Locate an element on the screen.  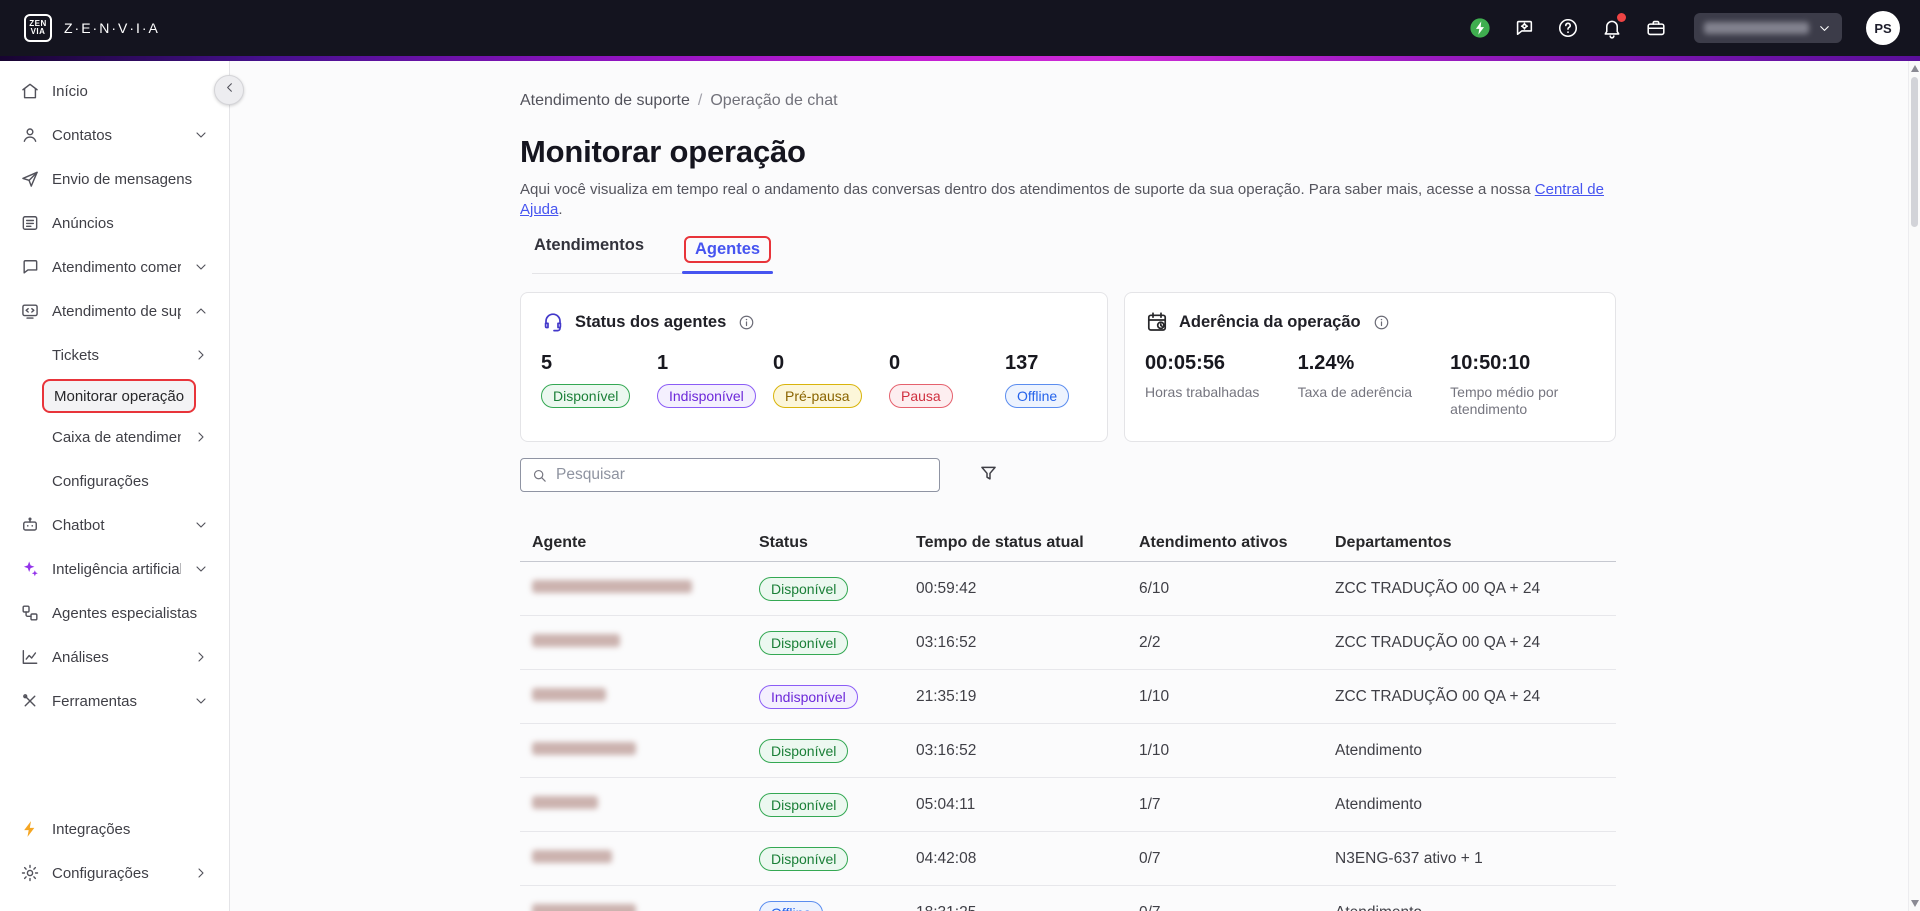
home-icon is located at coordinates (30, 91).